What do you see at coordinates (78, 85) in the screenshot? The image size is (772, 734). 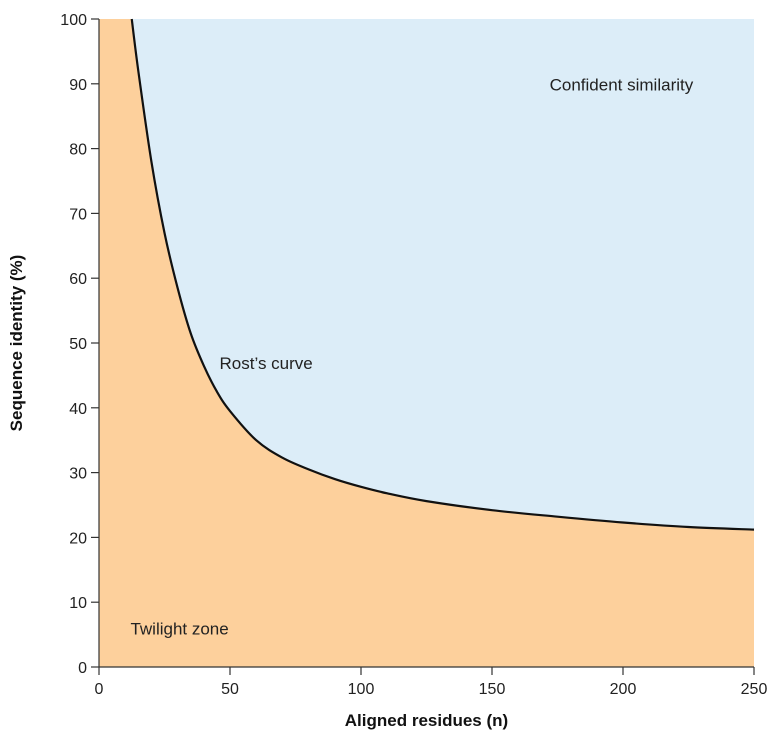 I see `y-tick-label: 90` at bounding box center [78, 85].